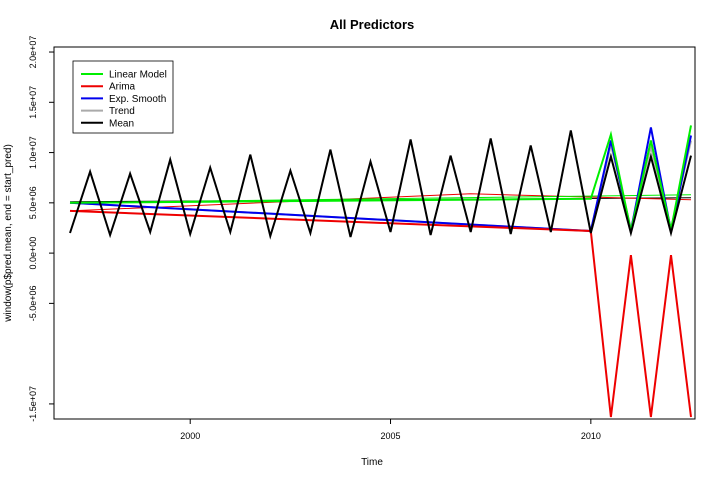  I want to click on y-tick-label: 1.0e+07, so click(33, 152).